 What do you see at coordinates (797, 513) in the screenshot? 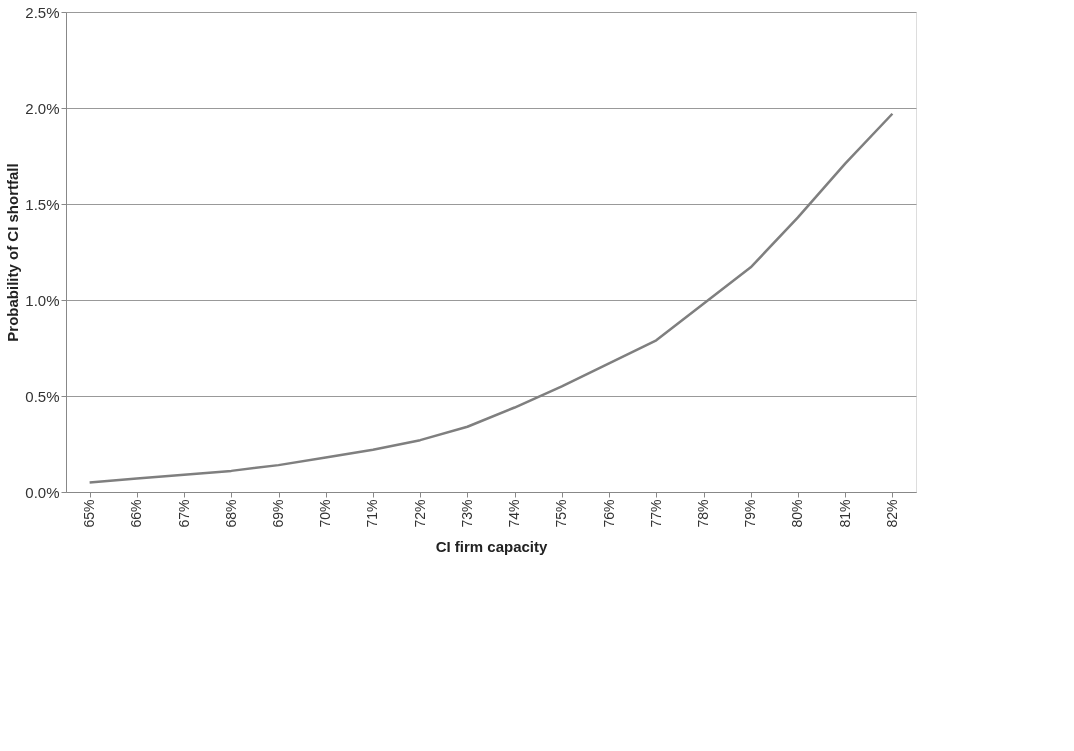
I see `x-tick-label: 80%` at bounding box center [797, 513].